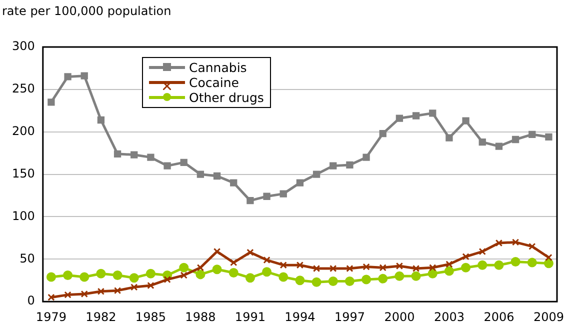 The width and height of the screenshot is (577, 328). I want to click on y-tick-label: 150, so click(23, 173).